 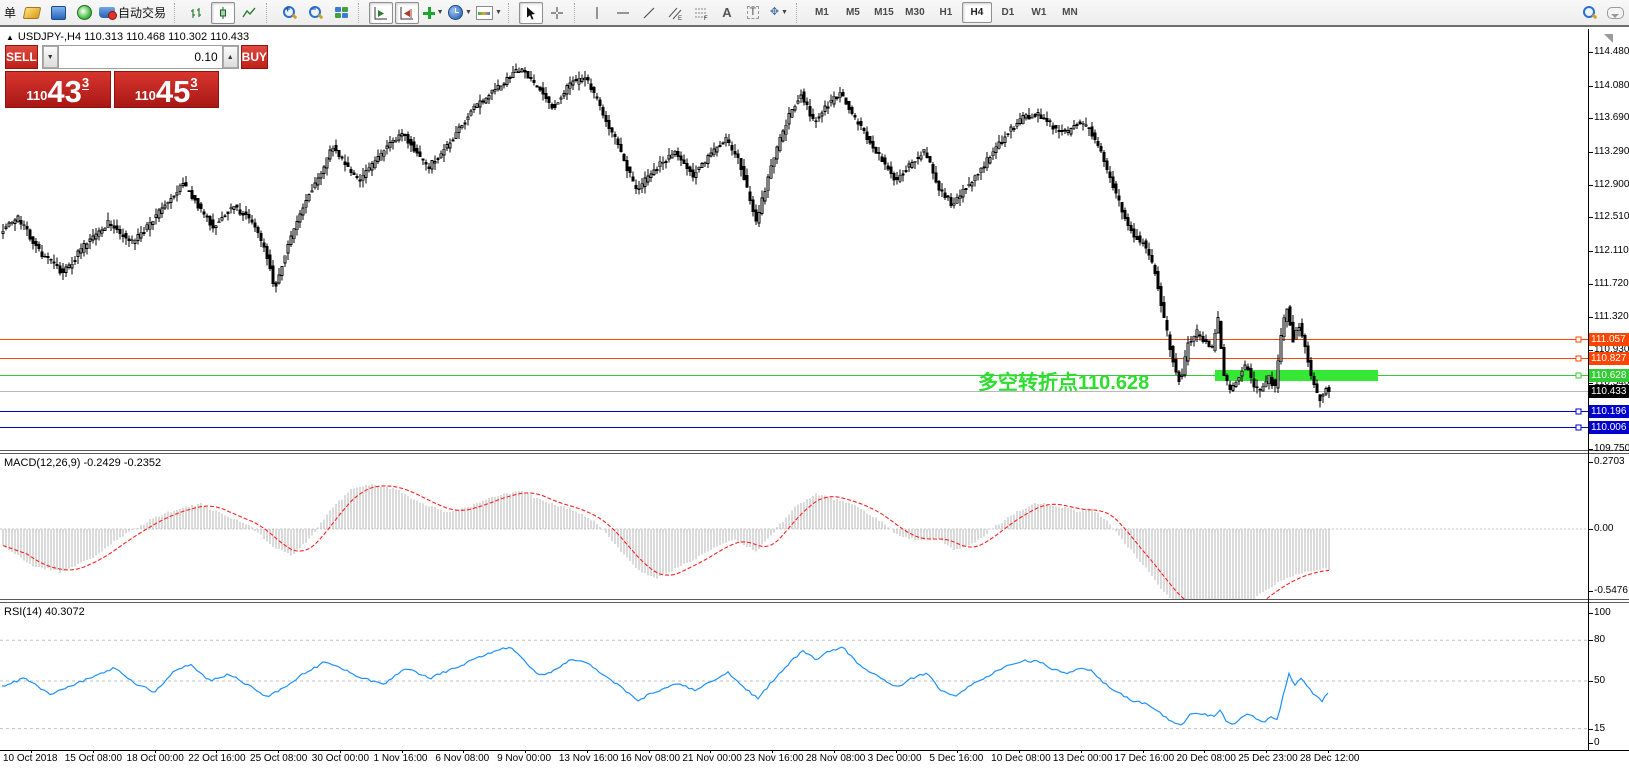 What do you see at coordinates (489, 13) in the screenshot?
I see `templates-button: ▼` at bounding box center [489, 13].